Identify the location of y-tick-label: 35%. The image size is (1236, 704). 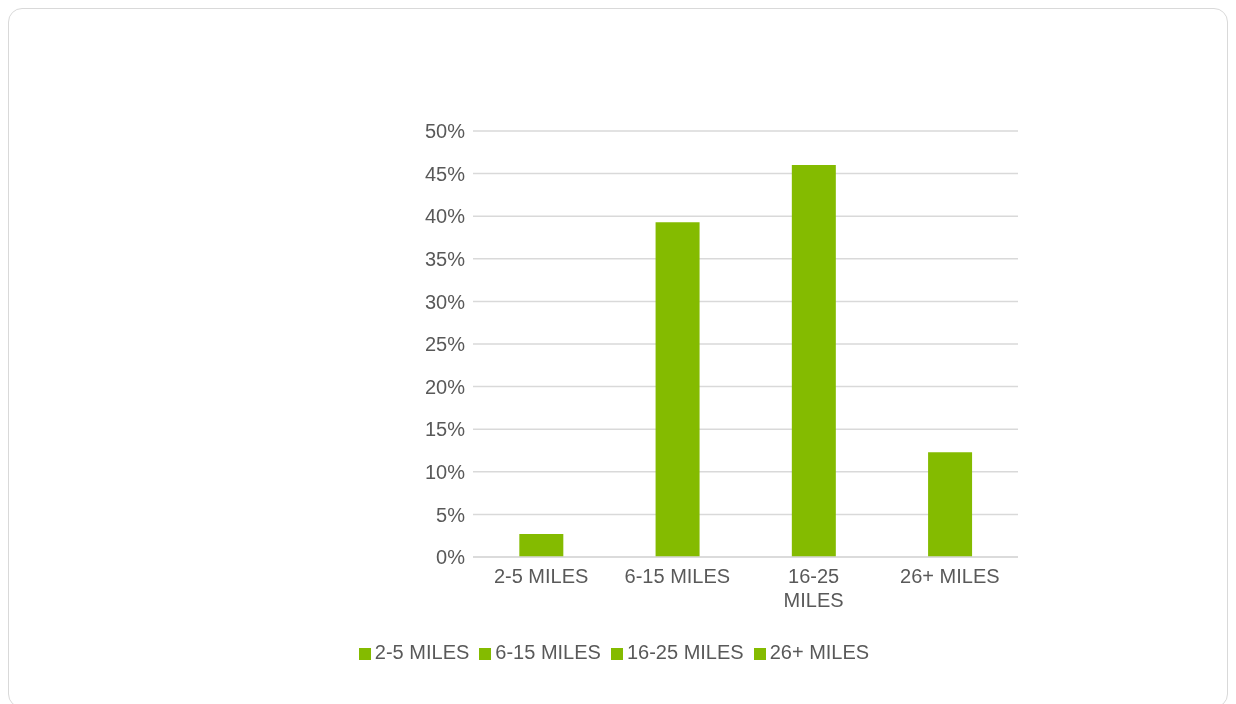
(445, 258).